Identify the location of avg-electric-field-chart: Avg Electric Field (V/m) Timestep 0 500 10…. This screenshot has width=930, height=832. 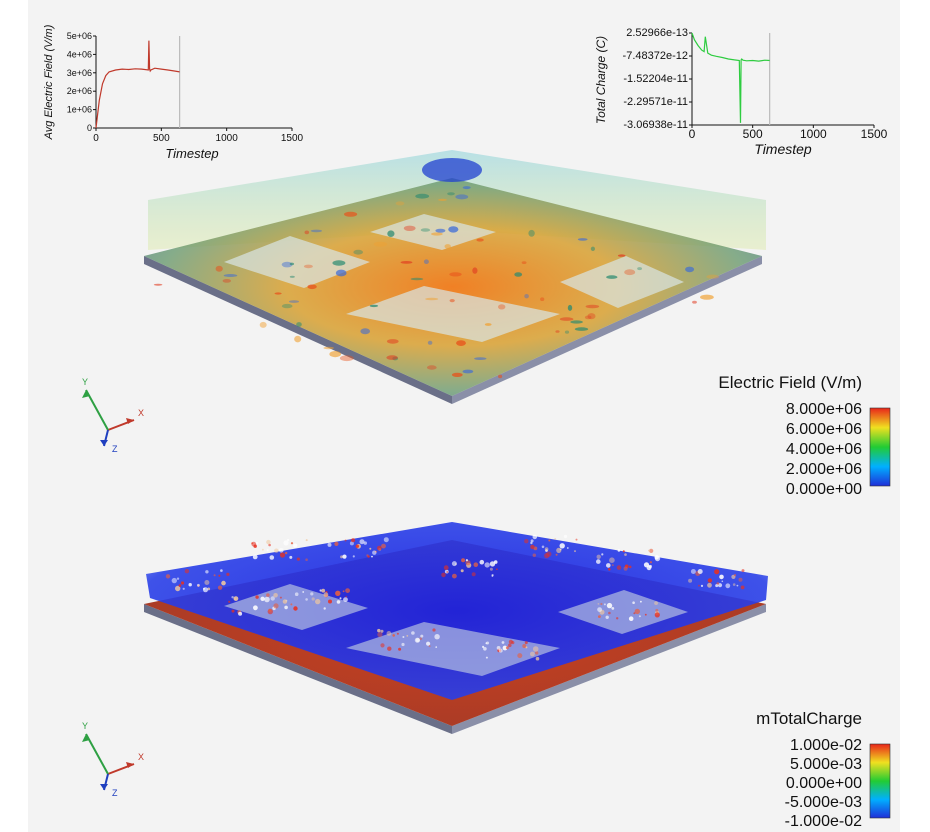
(173, 92).